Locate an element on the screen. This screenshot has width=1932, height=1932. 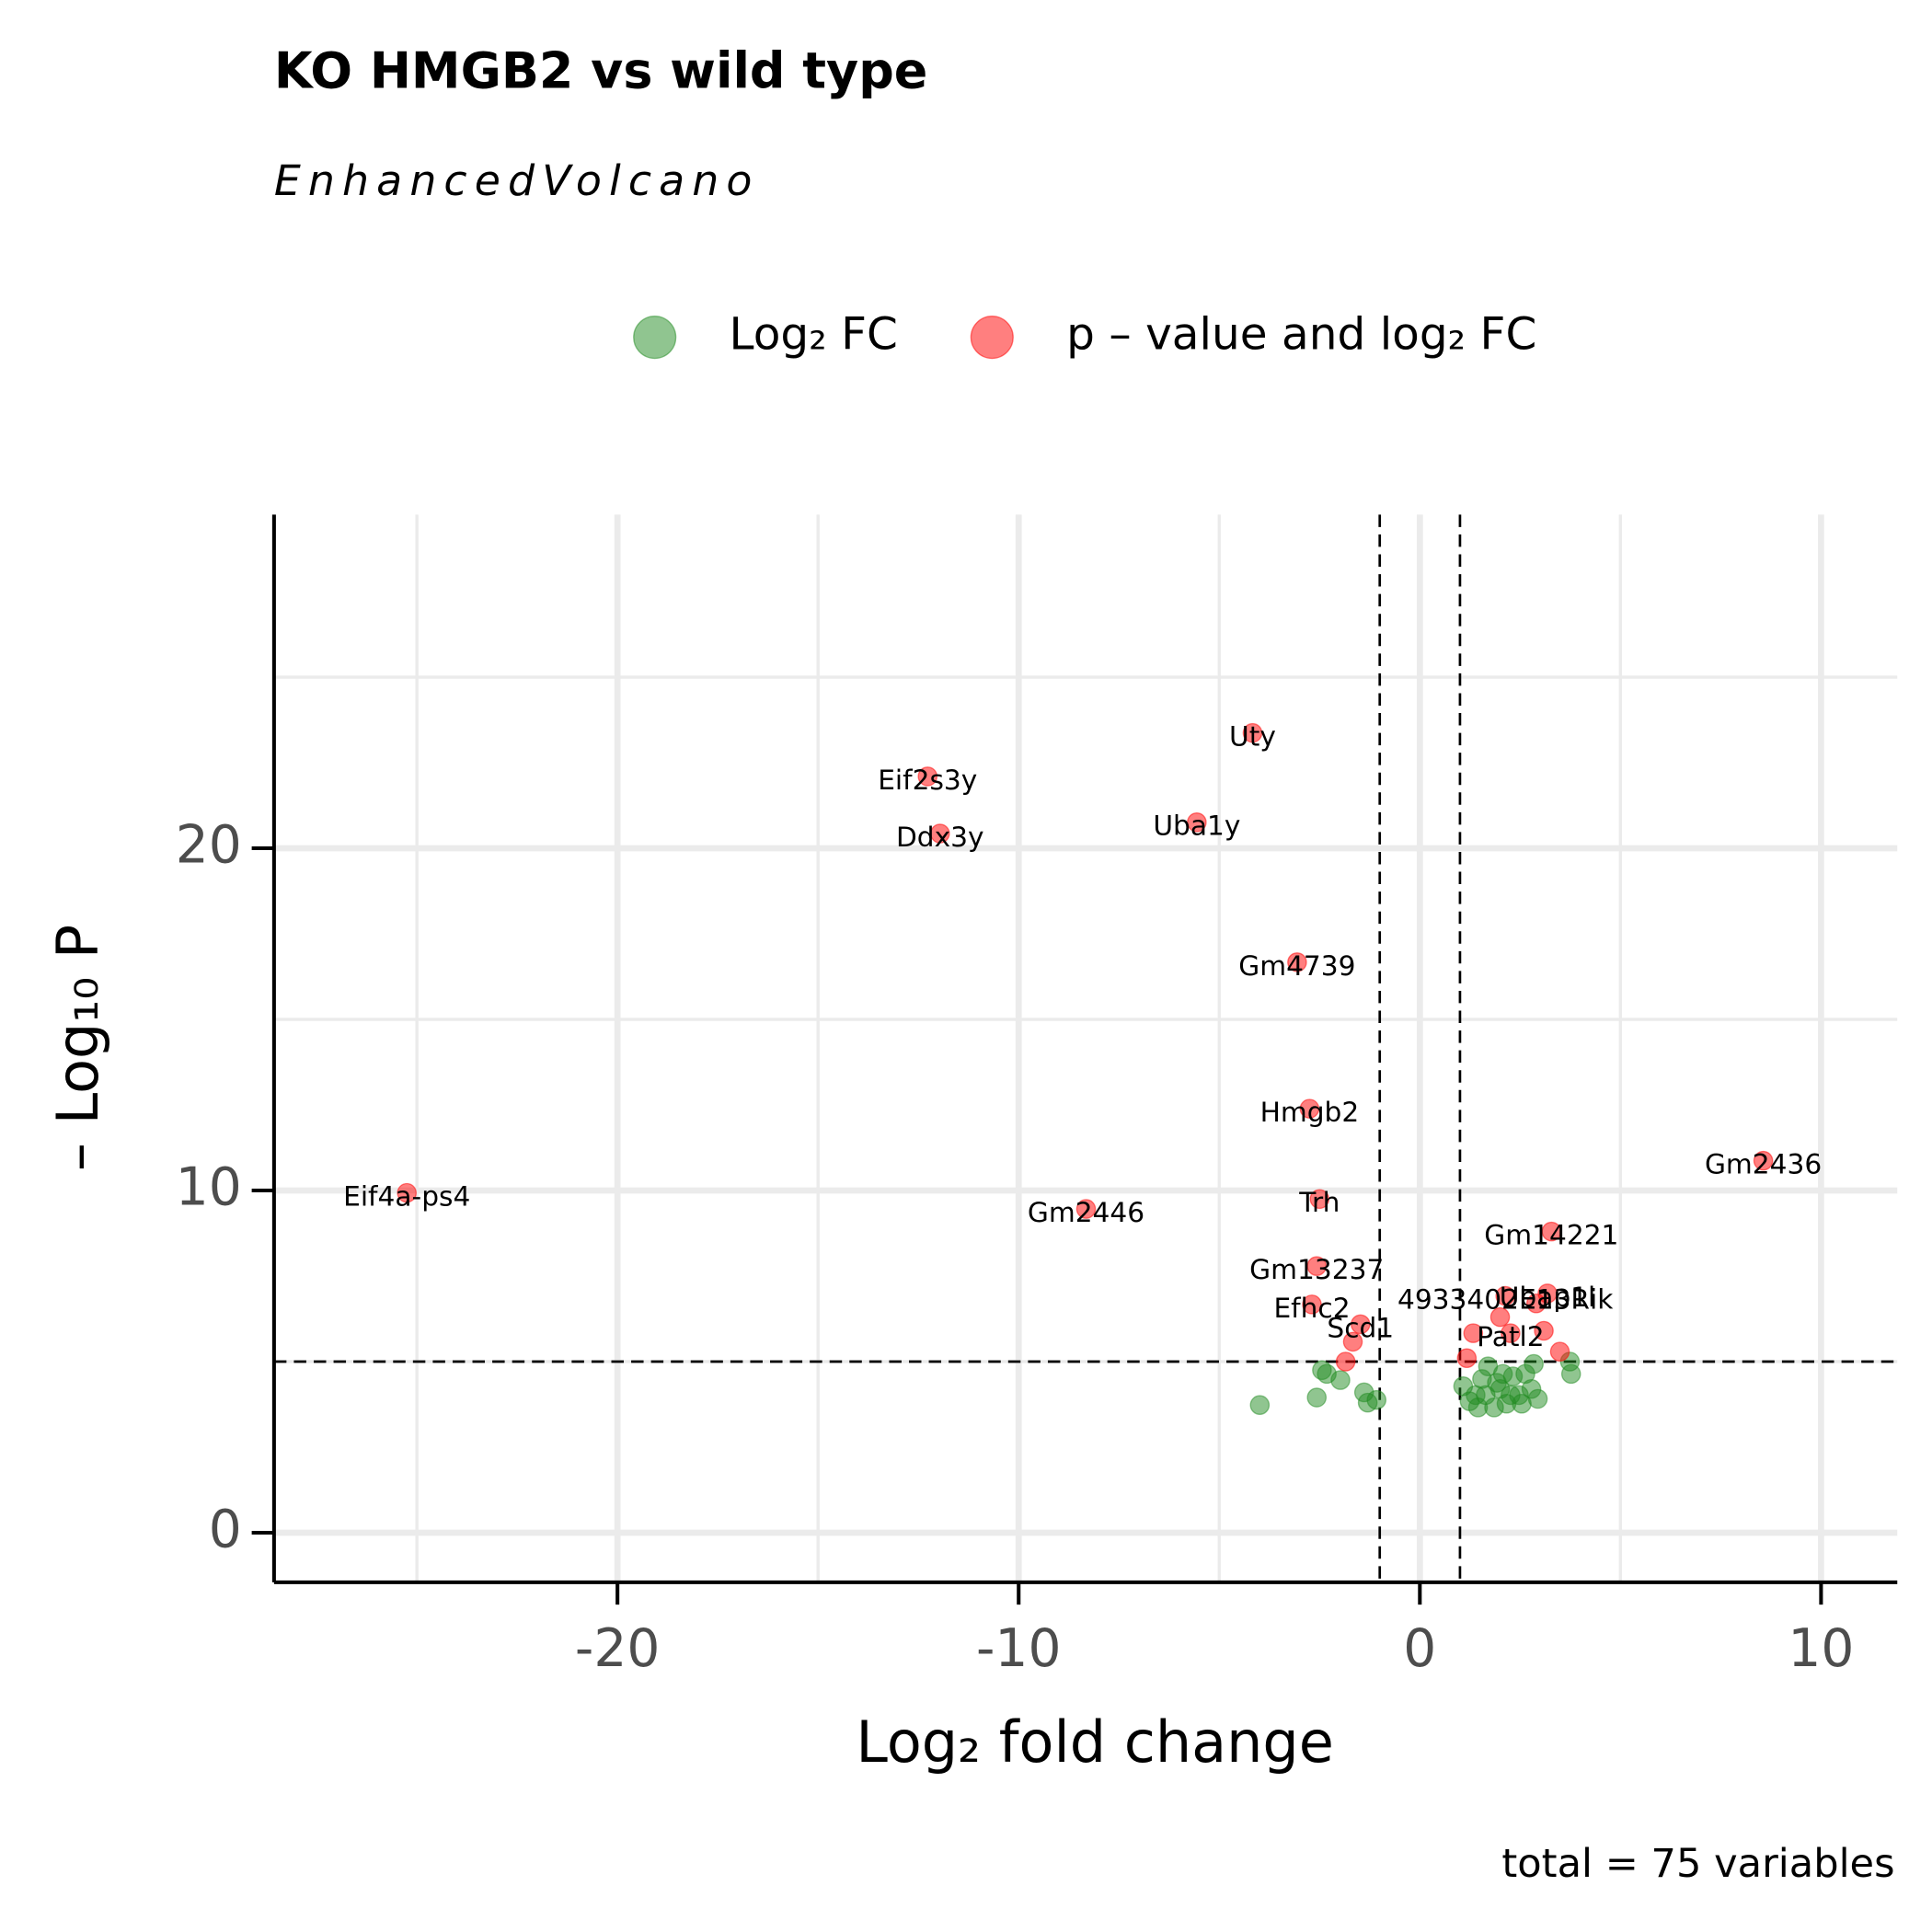
point-label: Gm13237 is located at coordinates (1316, 1269).